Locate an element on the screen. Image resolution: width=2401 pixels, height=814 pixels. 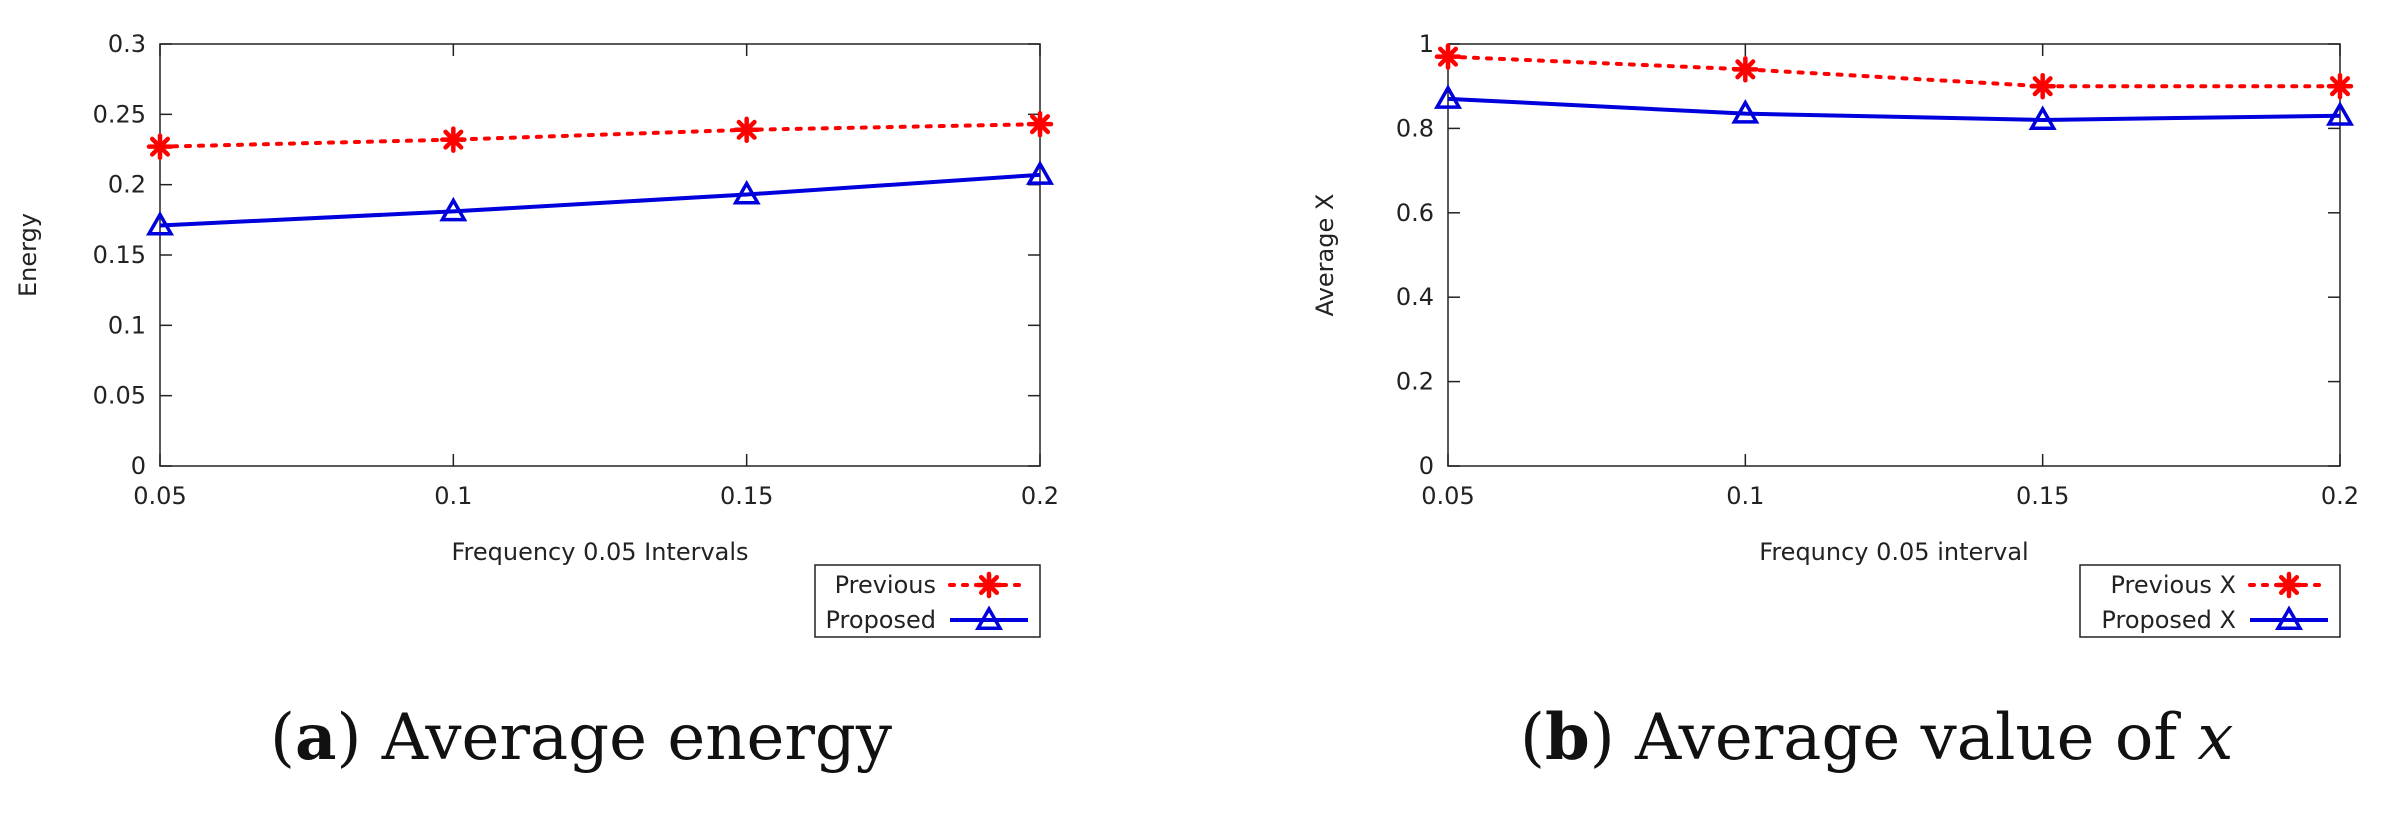
chart-a-legend-box is located at coordinates (927, 601).